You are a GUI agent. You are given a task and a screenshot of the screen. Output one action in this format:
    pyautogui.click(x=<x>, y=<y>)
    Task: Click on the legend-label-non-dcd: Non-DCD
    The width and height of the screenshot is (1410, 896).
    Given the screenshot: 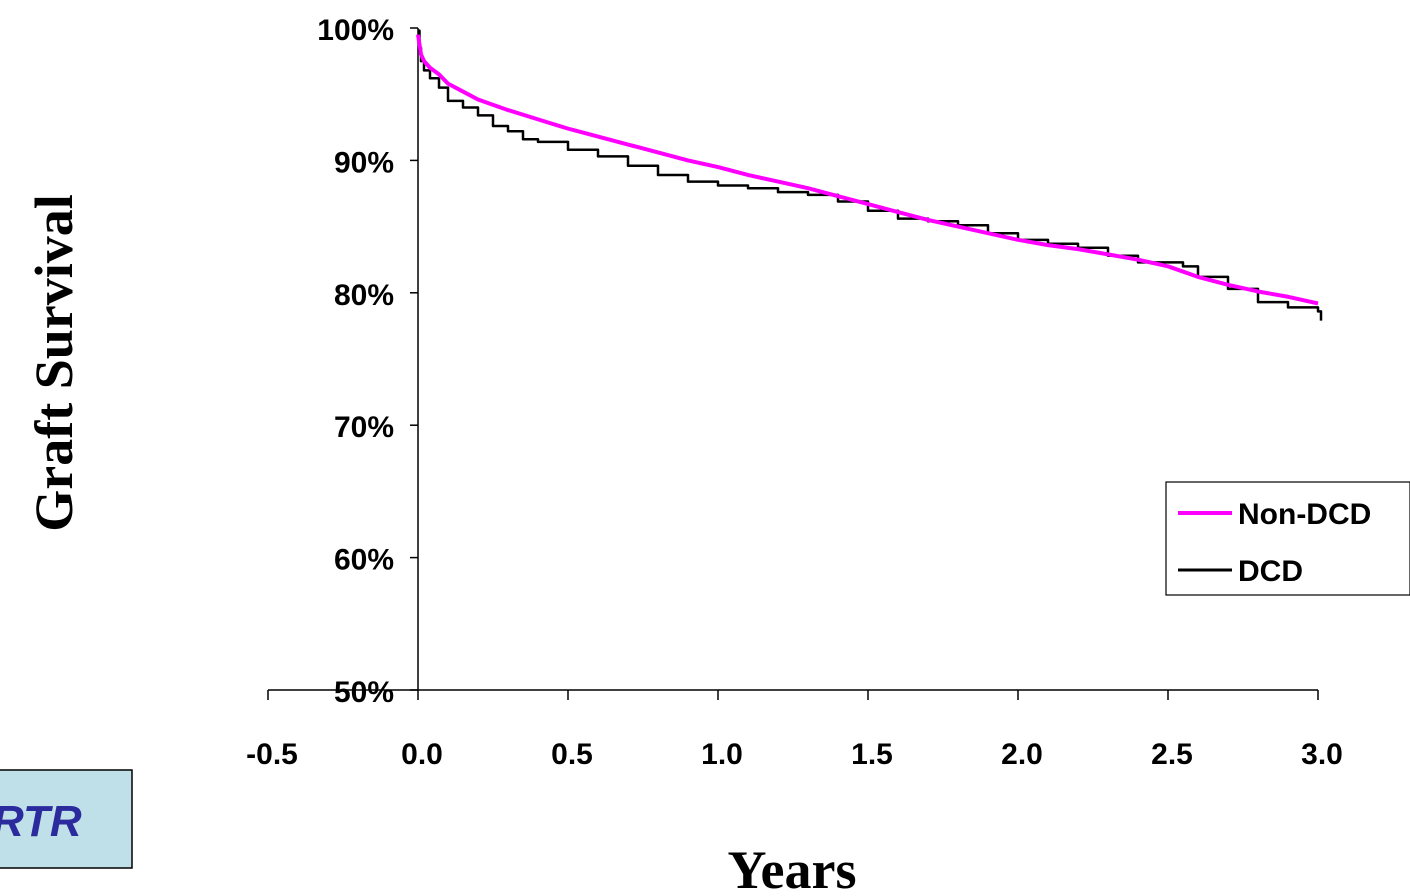 What is the action you would take?
    pyautogui.click(x=1304, y=514)
    